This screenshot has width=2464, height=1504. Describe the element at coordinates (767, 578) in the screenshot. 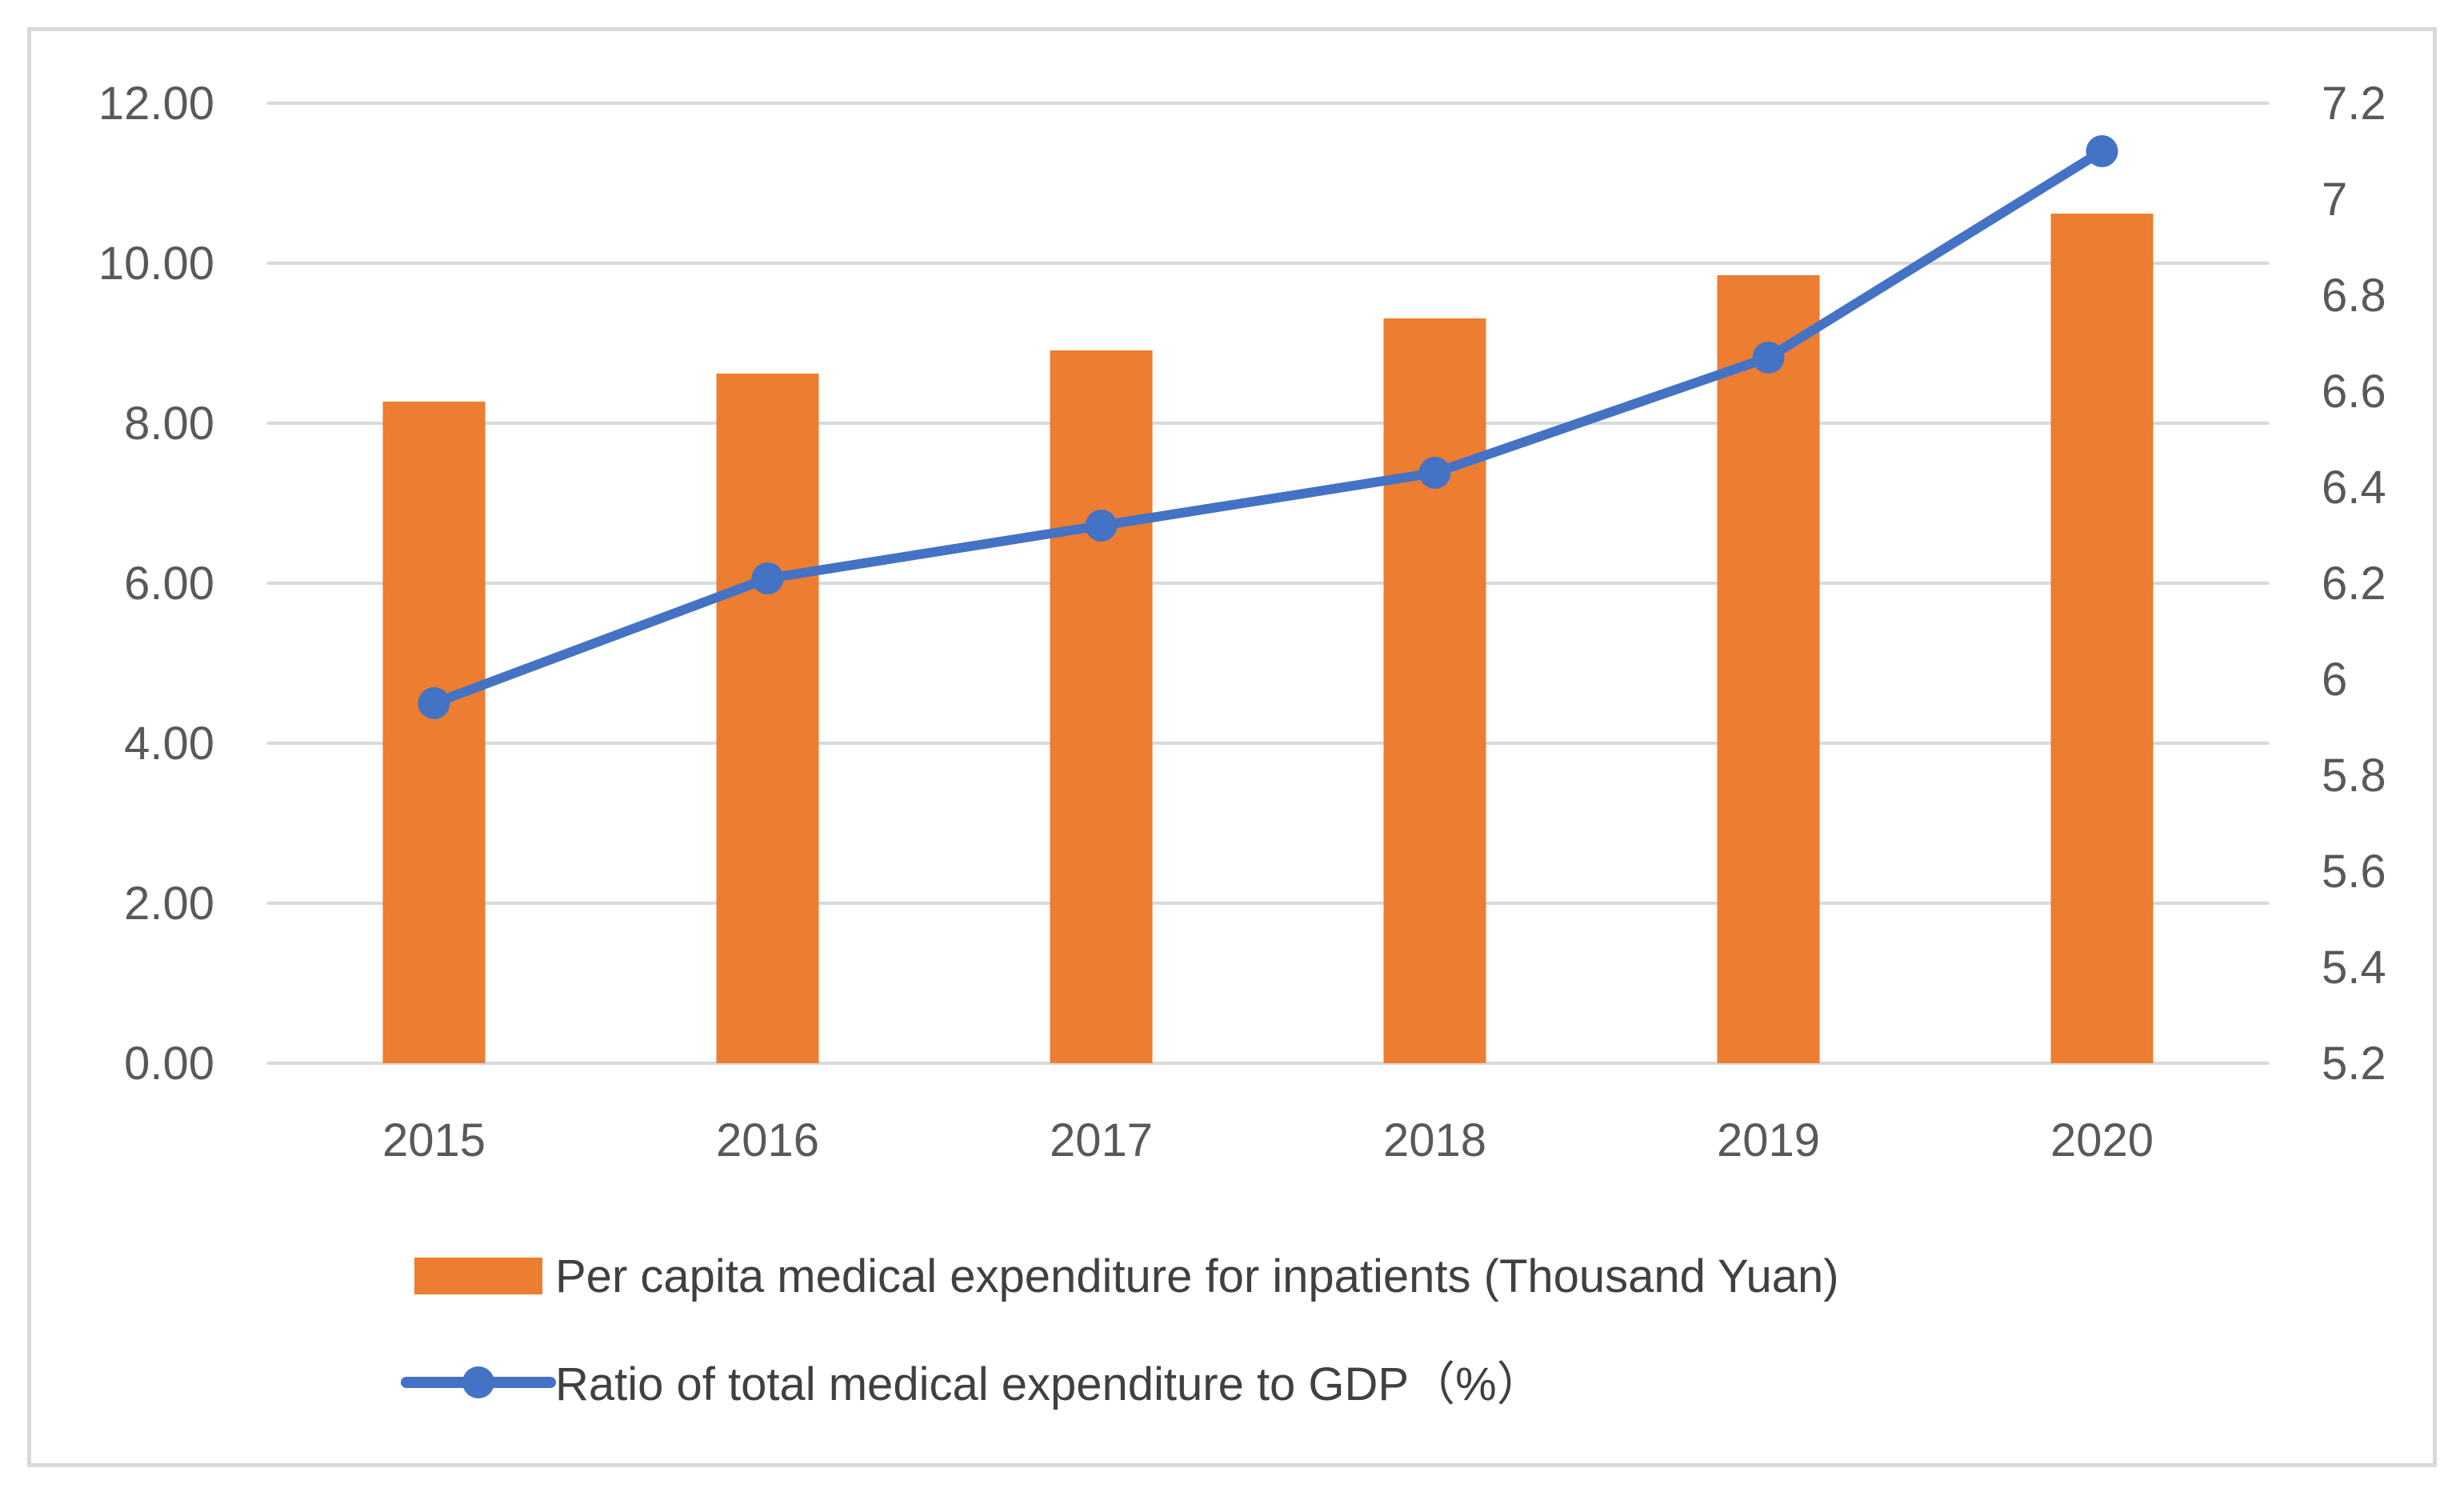

I see `line-point-2016` at that location.